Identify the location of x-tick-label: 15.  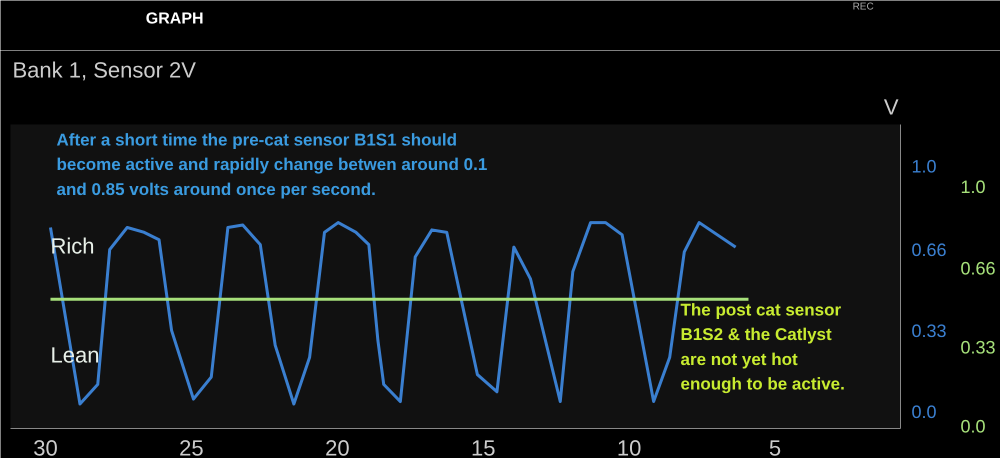
(483, 447).